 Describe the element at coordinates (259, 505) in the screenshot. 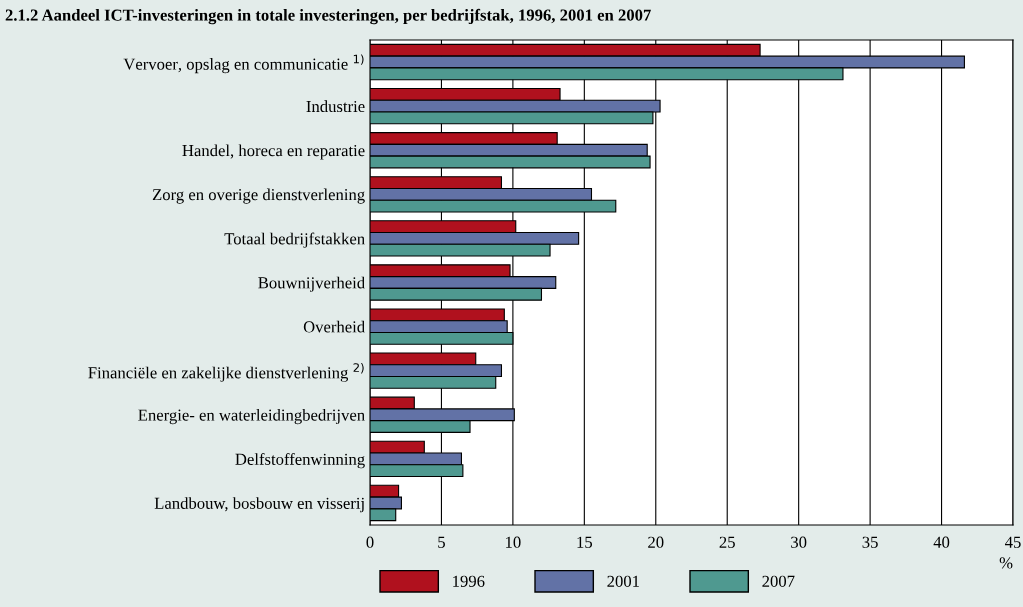

I see `y-tick-label: Landbouw, bosbouw en visserij` at that location.